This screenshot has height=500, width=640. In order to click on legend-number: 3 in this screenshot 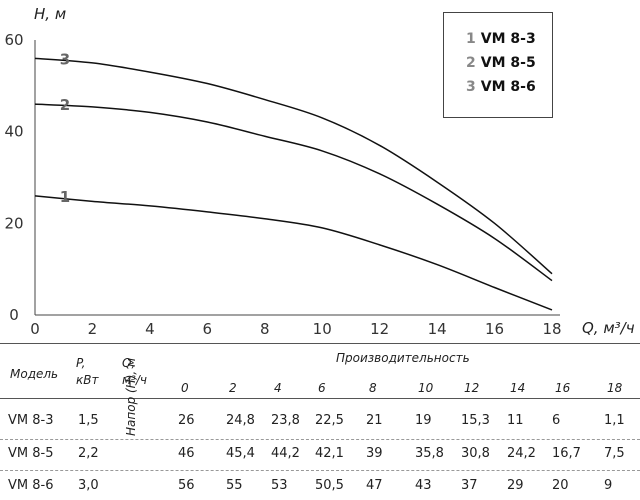, I will do `click(471, 87)`.